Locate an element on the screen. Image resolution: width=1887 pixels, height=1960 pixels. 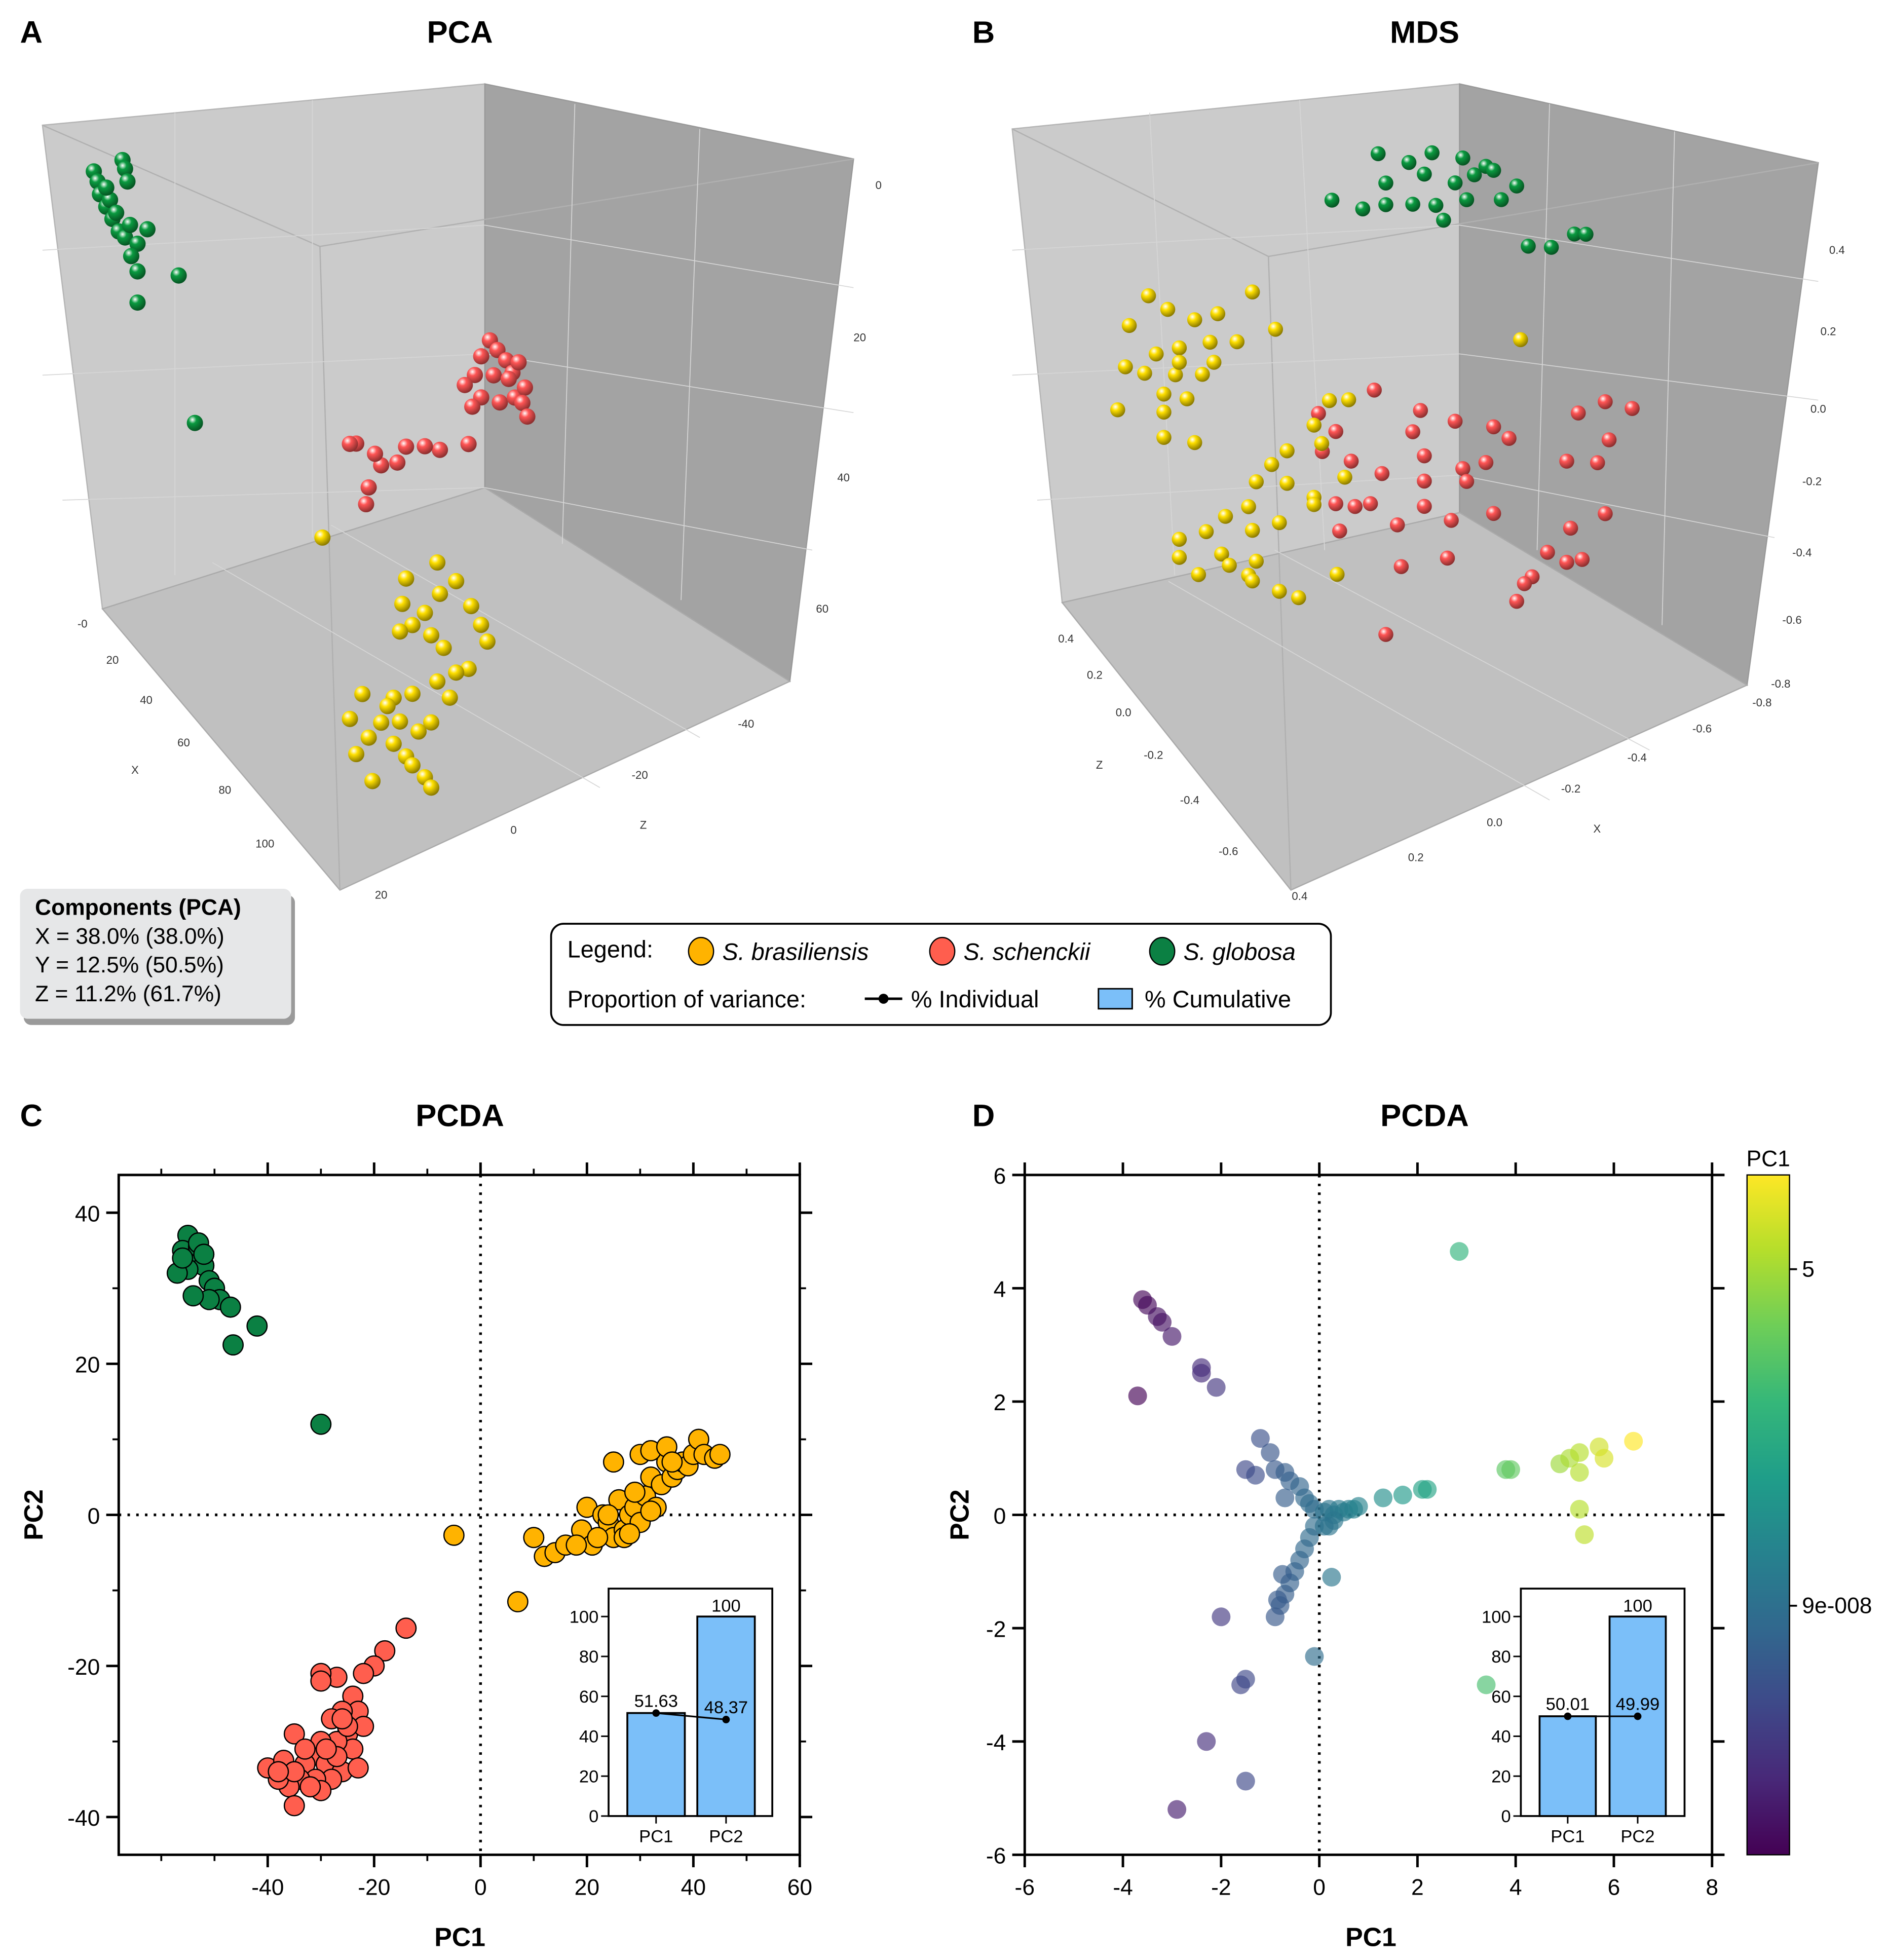
colorbar: 5 9e-008 is located at coordinates (1809, 1515).